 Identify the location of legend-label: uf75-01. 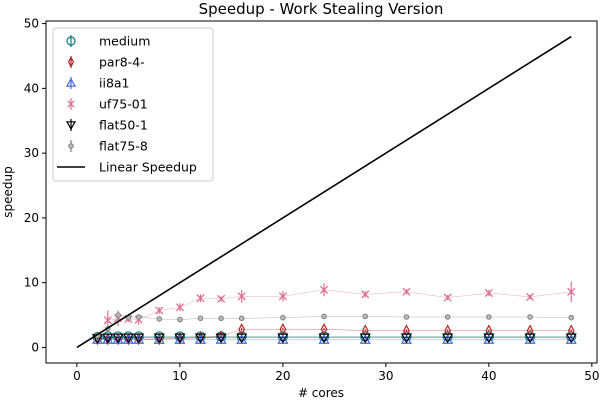
(123, 104).